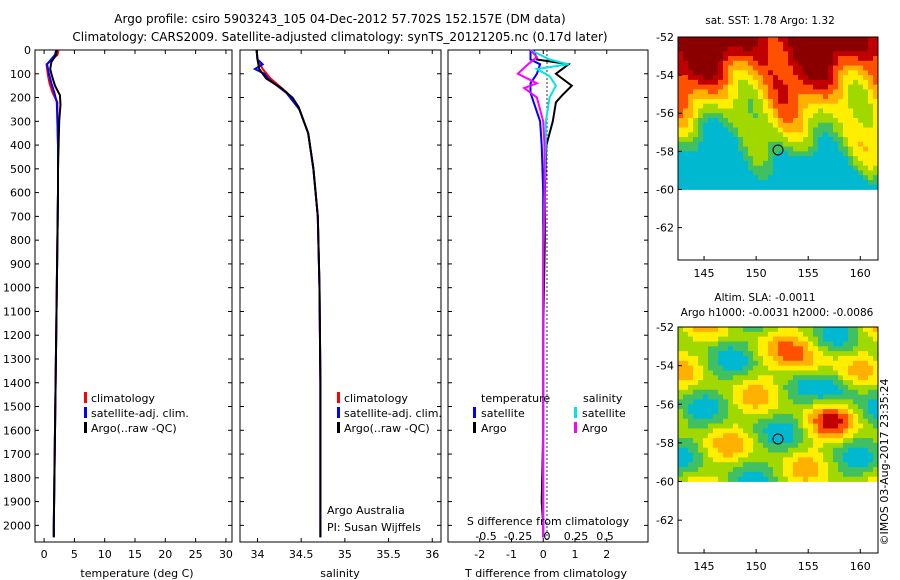 This screenshot has height=580, width=900. What do you see at coordinates (574, 554) in the screenshot?
I see `x-tick-label: 1` at bounding box center [574, 554].